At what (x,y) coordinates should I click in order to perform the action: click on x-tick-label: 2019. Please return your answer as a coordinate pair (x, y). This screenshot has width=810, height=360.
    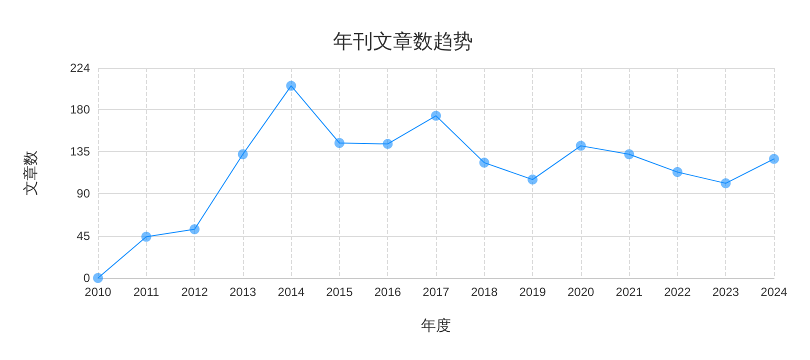
    Looking at the image, I should click on (532, 292).